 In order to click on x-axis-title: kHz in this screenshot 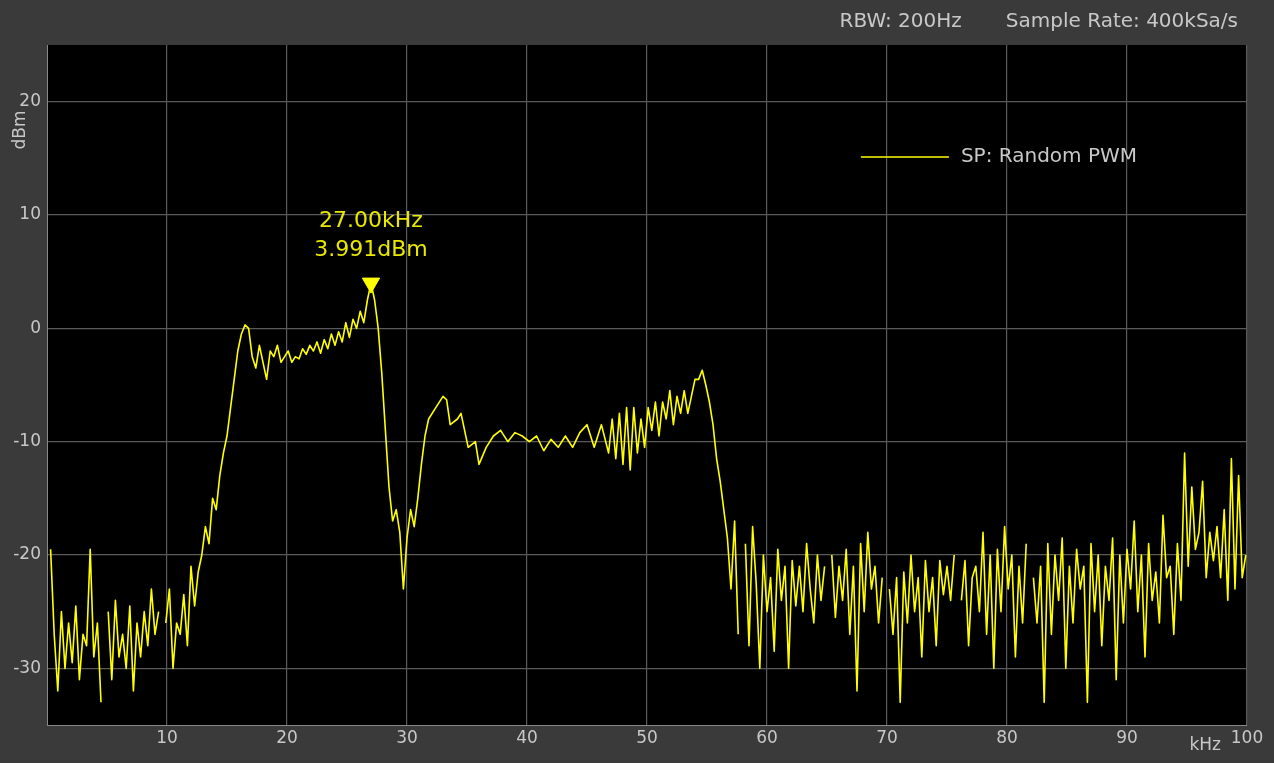, I will do `click(1205, 743)`.